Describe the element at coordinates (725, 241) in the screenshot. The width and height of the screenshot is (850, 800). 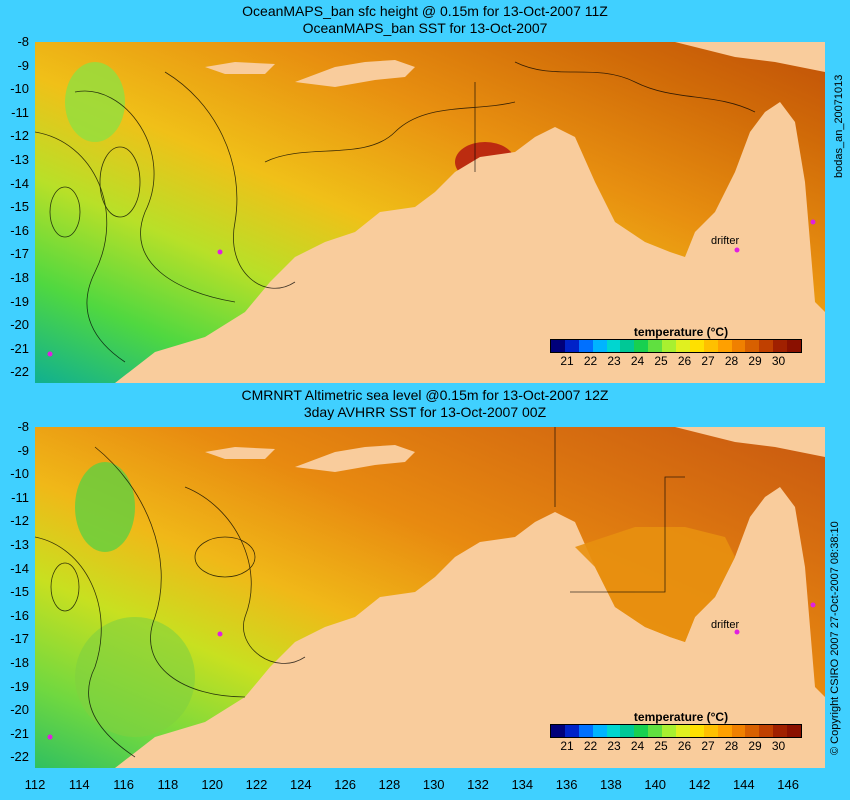
I see `top-drifter-label: drifter` at that location.